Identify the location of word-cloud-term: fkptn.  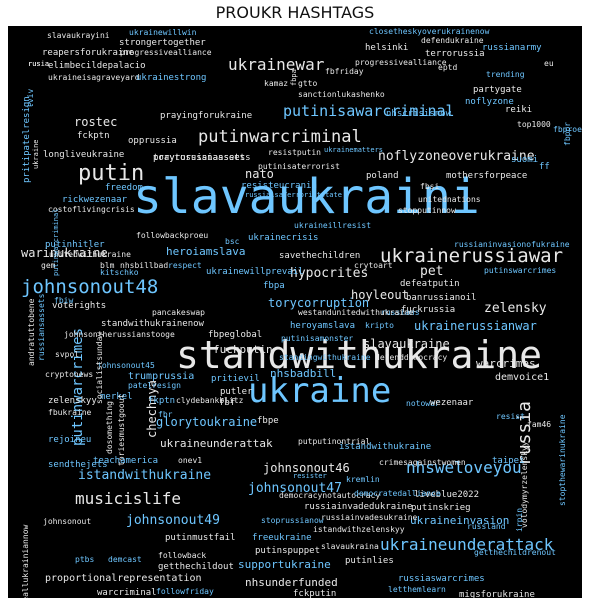
(162, 401).